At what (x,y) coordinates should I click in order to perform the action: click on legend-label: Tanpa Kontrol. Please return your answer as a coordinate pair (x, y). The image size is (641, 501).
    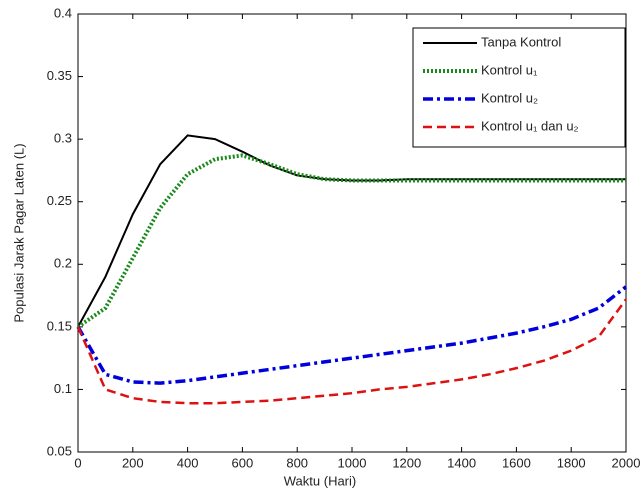
    Looking at the image, I should click on (521, 41).